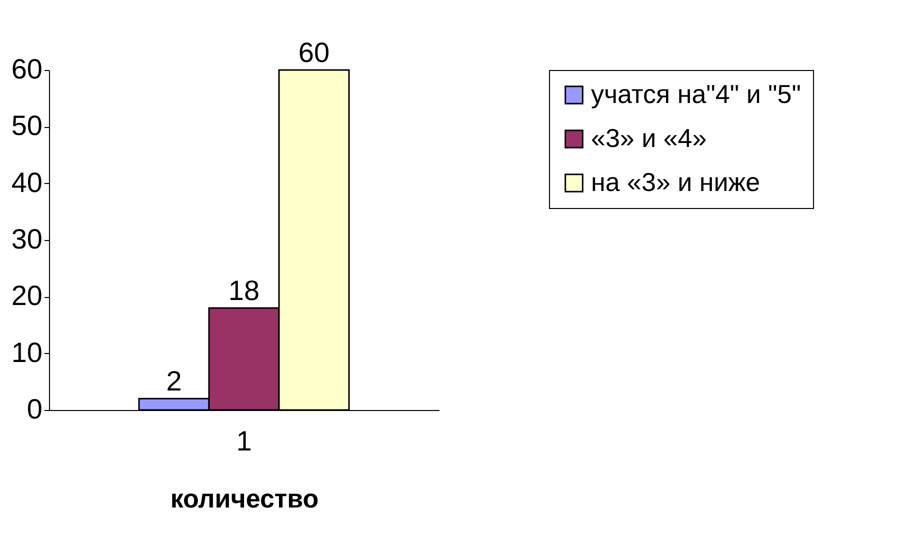  Describe the element at coordinates (649, 138) in the screenshot. I see `legend-label: «3» и «4»` at that location.